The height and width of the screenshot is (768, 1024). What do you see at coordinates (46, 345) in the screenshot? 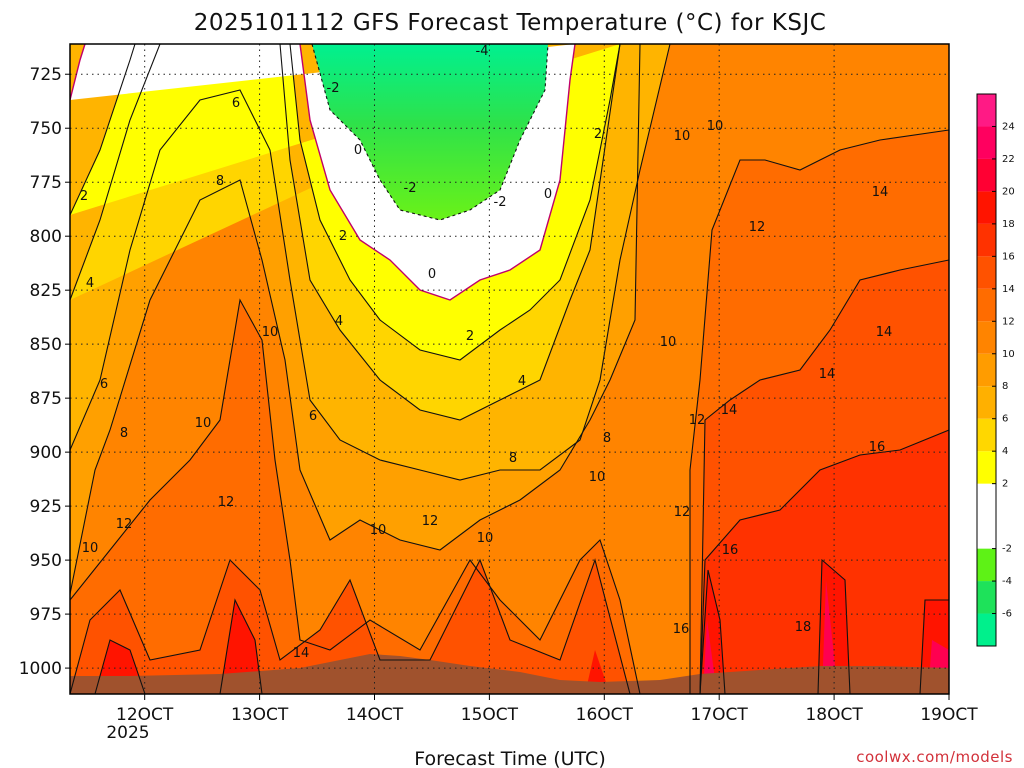
I see `y-tick-label: 850` at bounding box center [46, 345].